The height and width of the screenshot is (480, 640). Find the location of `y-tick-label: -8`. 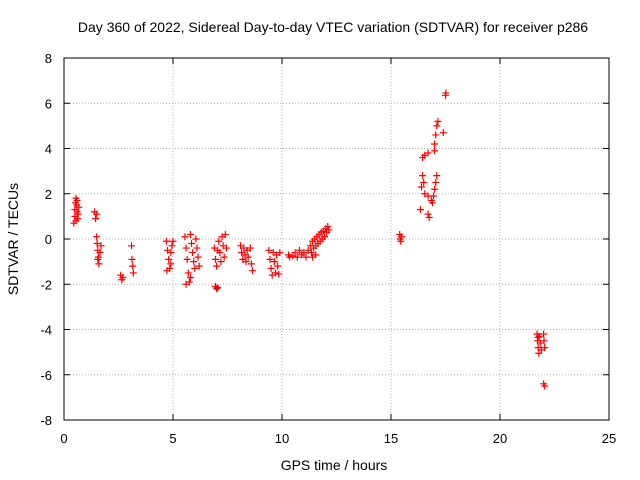

y-tick-label: -8 is located at coordinates (46, 420).